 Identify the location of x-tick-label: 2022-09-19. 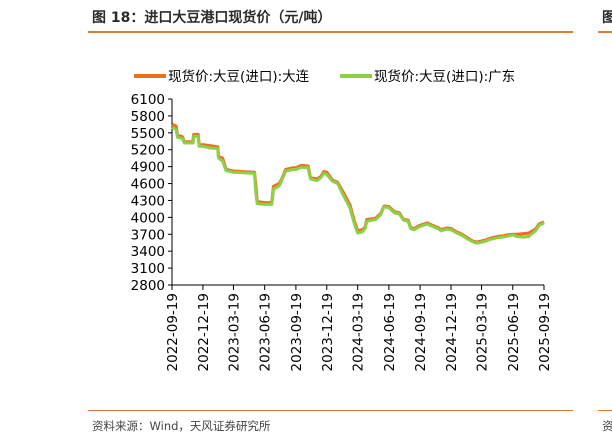
(173, 332).